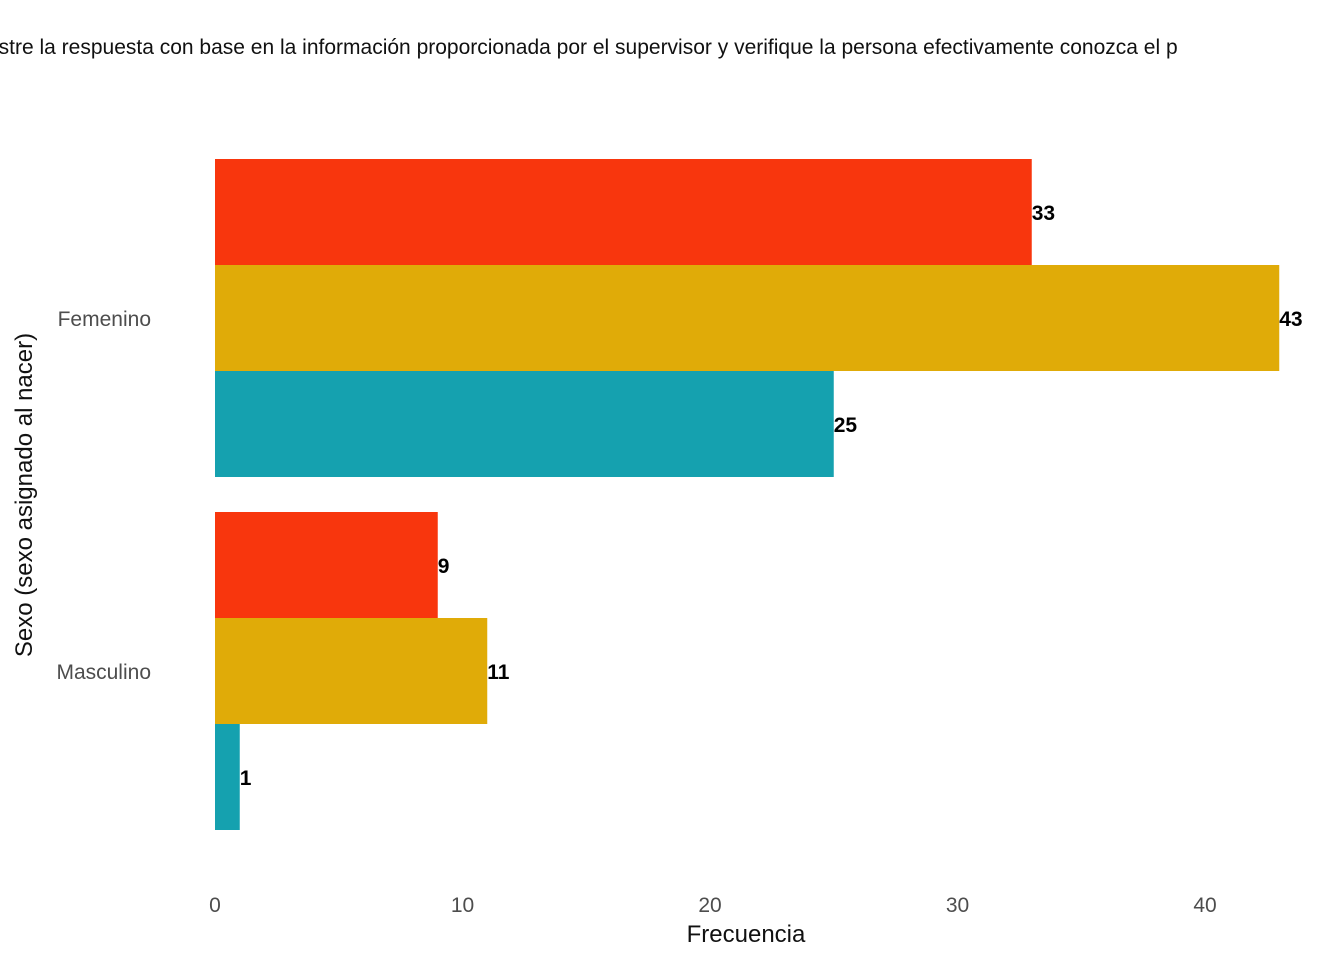 This screenshot has height=960, width=1344. What do you see at coordinates (846, 425) in the screenshot?
I see `value-label-femenino-series-3: 25` at bounding box center [846, 425].